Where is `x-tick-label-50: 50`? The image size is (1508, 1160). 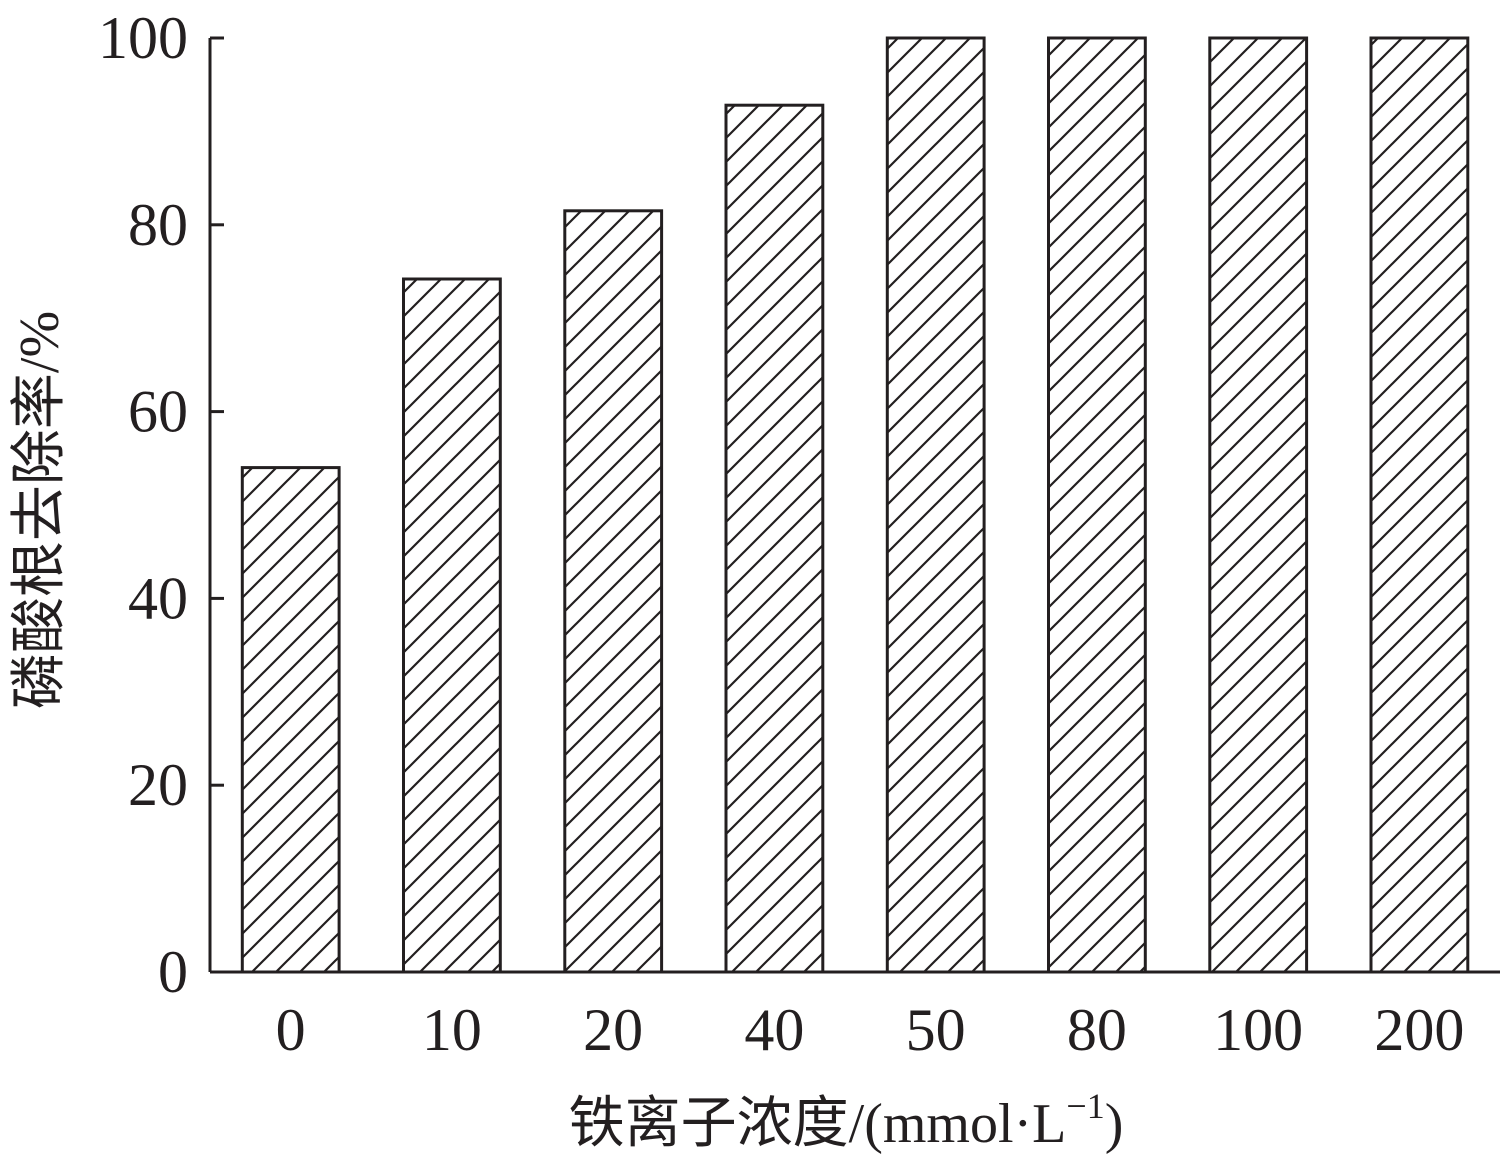
x-tick-label-50: 50 is located at coordinates (936, 1030).